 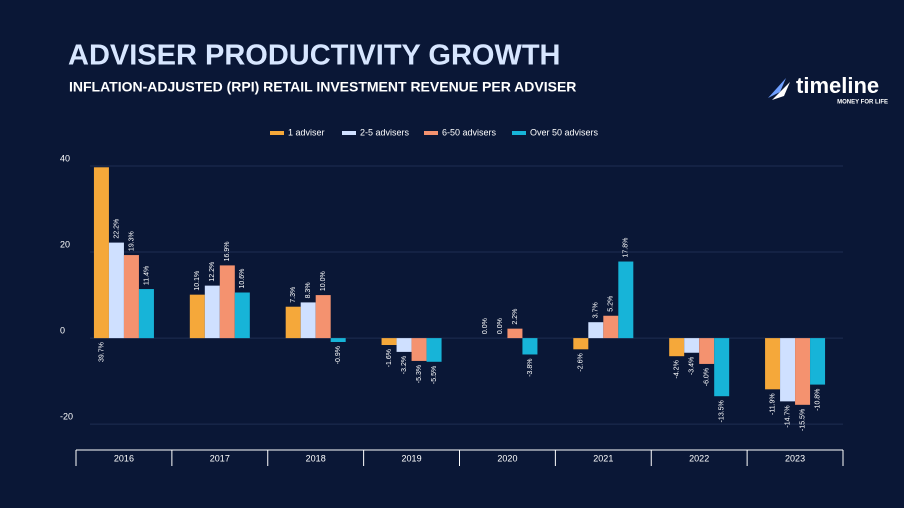 I want to click on value-label: 39.7%, so click(x=101, y=352).